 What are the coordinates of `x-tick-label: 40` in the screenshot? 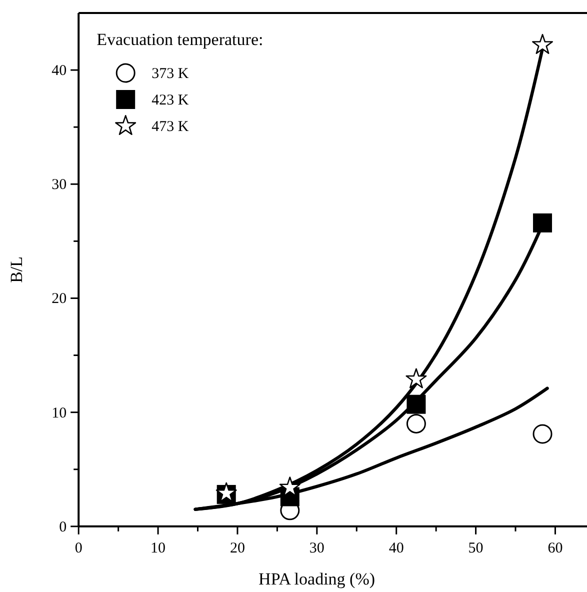 It's located at (396, 548).